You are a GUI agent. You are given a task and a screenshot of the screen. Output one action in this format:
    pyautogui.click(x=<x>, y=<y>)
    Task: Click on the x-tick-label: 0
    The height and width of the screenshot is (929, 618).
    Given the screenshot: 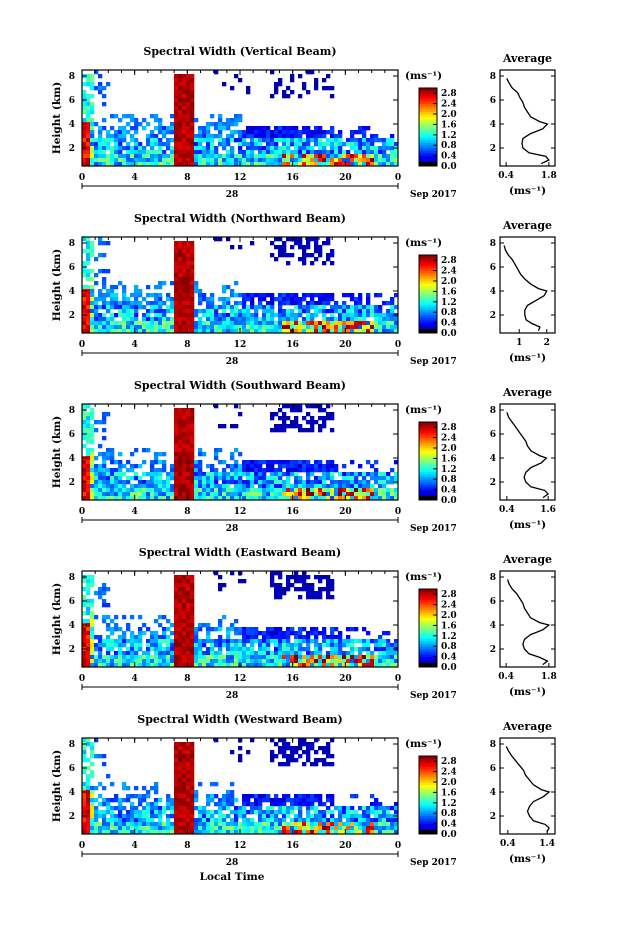 What is the action you would take?
    pyautogui.click(x=398, y=846)
    